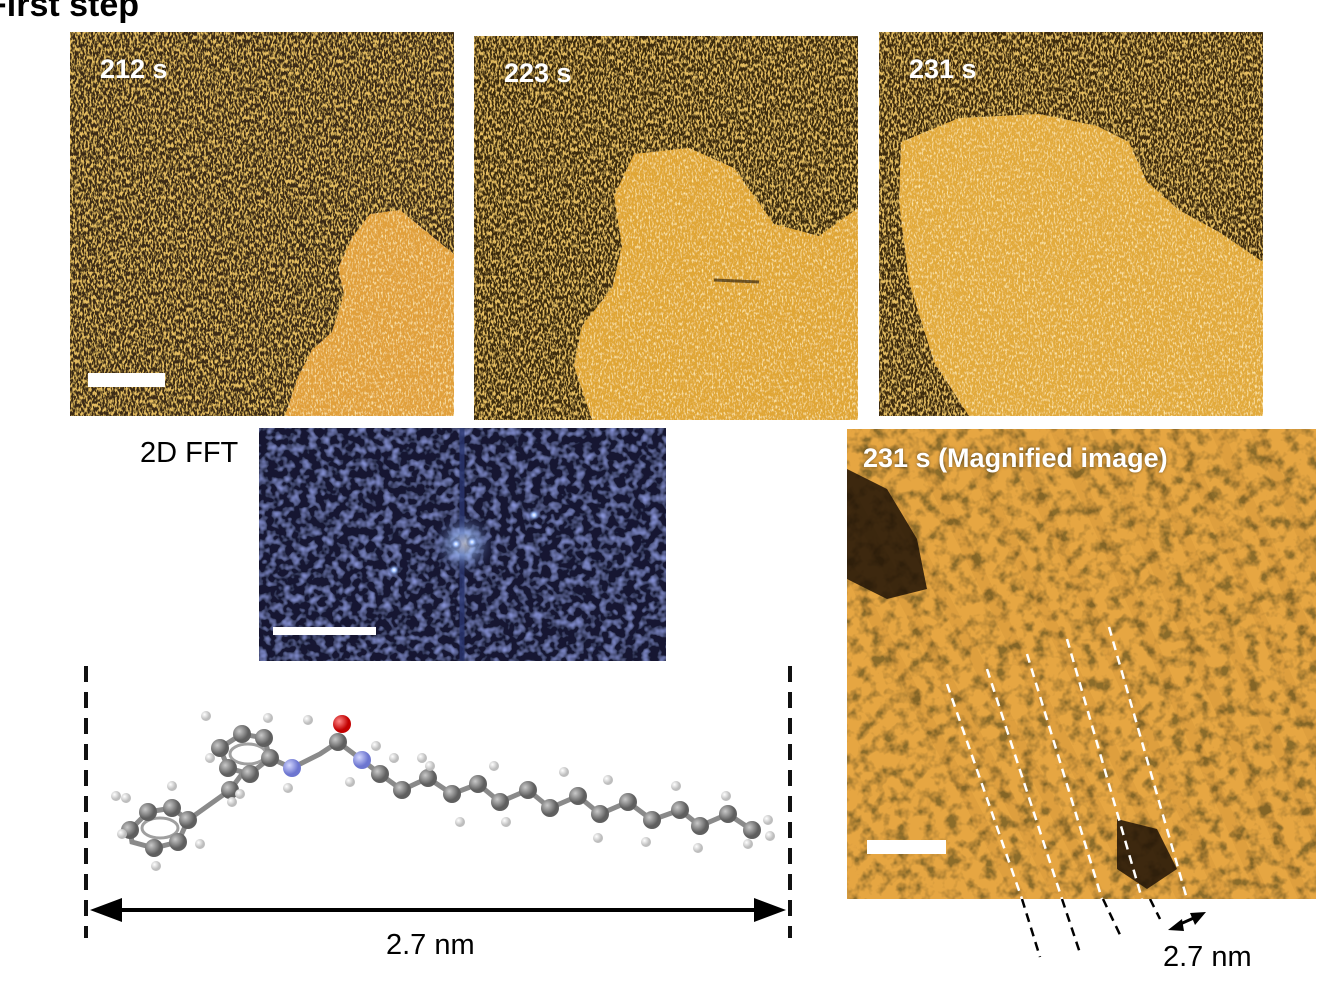 The height and width of the screenshot is (981, 1336). What do you see at coordinates (1207, 957) in the screenshot?
I see `spacing-label: 2.7 nm` at bounding box center [1207, 957].